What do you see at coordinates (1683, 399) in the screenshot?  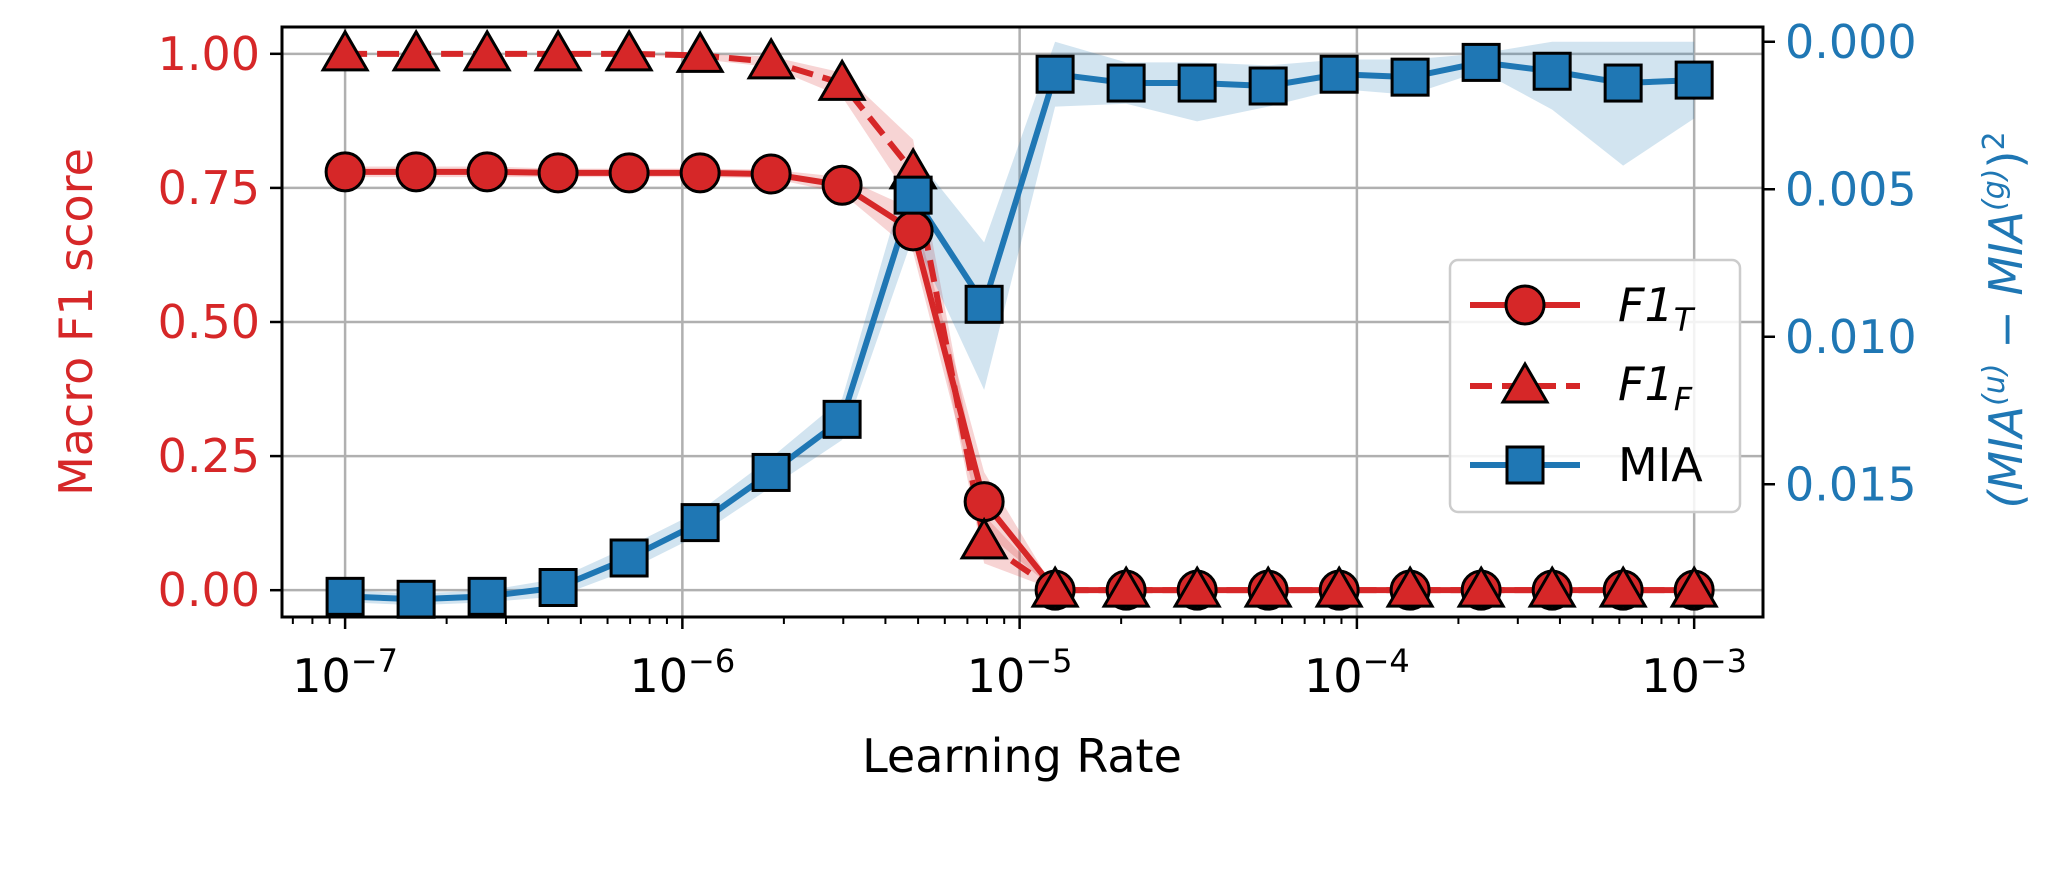 I see `legend-f1f-sub: F` at bounding box center [1683, 399].